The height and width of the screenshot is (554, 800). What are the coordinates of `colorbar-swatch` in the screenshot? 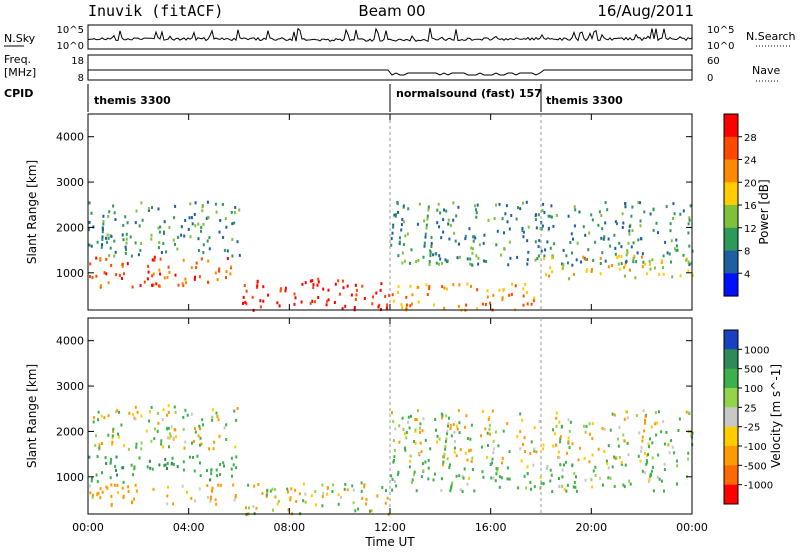 It's located at (731, 417).